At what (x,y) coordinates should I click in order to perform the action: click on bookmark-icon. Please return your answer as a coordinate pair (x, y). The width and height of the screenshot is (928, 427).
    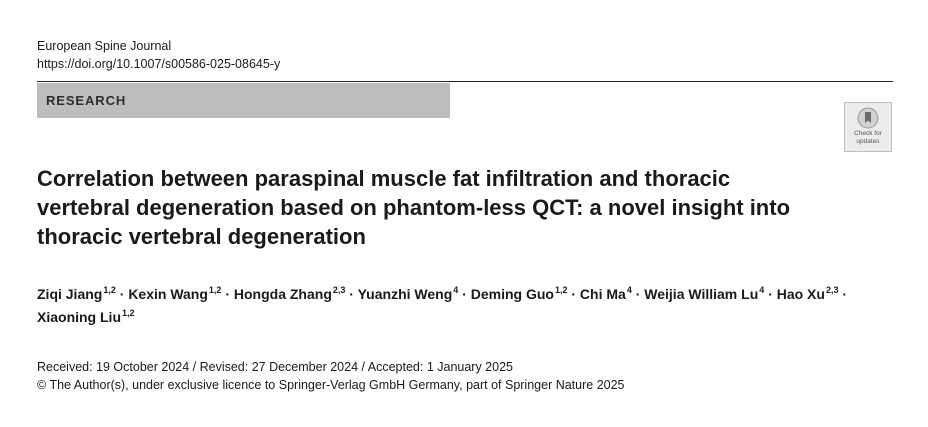
    Looking at the image, I should click on (868, 118).